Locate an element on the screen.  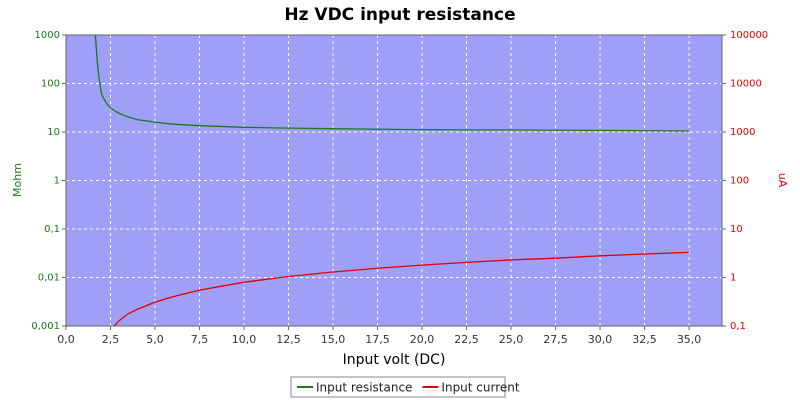
x-tick-label: 7,5 is located at coordinates (200, 339).